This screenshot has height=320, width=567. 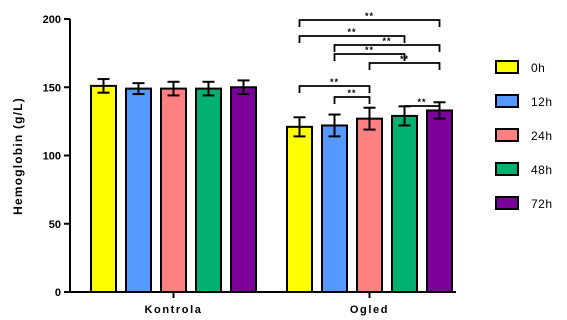 What do you see at coordinates (524, 170) in the screenshot?
I see `legend-item: 48h` at bounding box center [524, 170].